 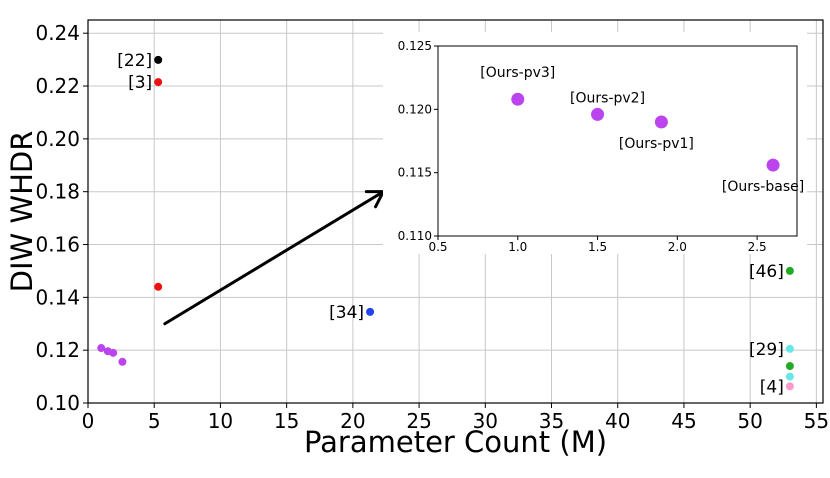 What do you see at coordinates (57, 350) in the screenshot?
I see `y-tick-label: 0.12` at bounding box center [57, 350].